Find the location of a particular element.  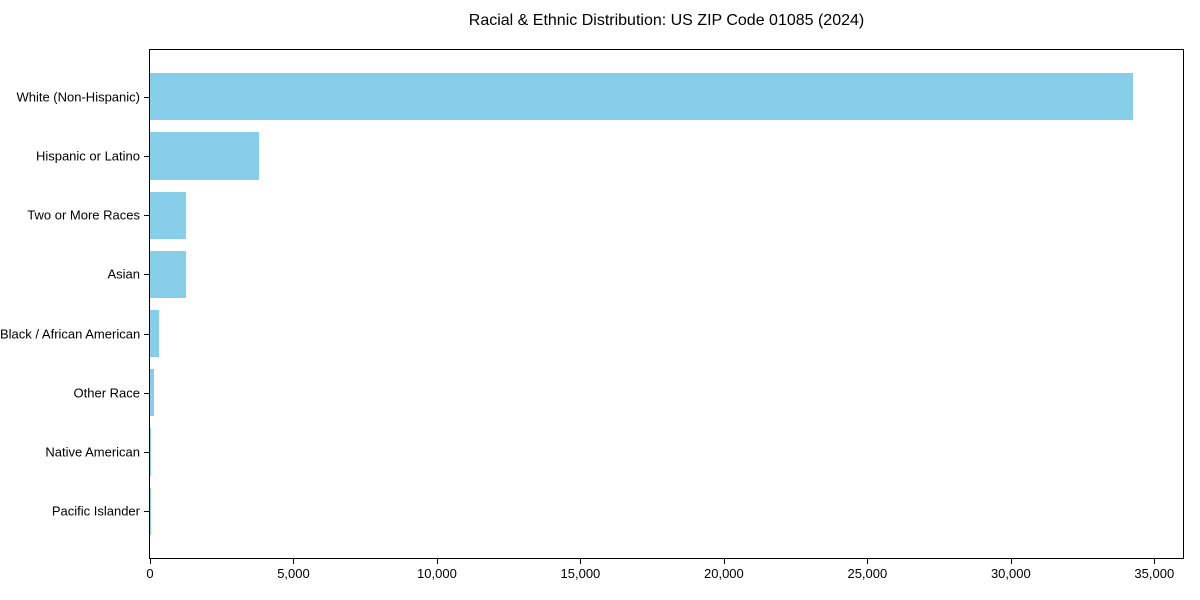

category-label: Native American is located at coordinates (92, 452).